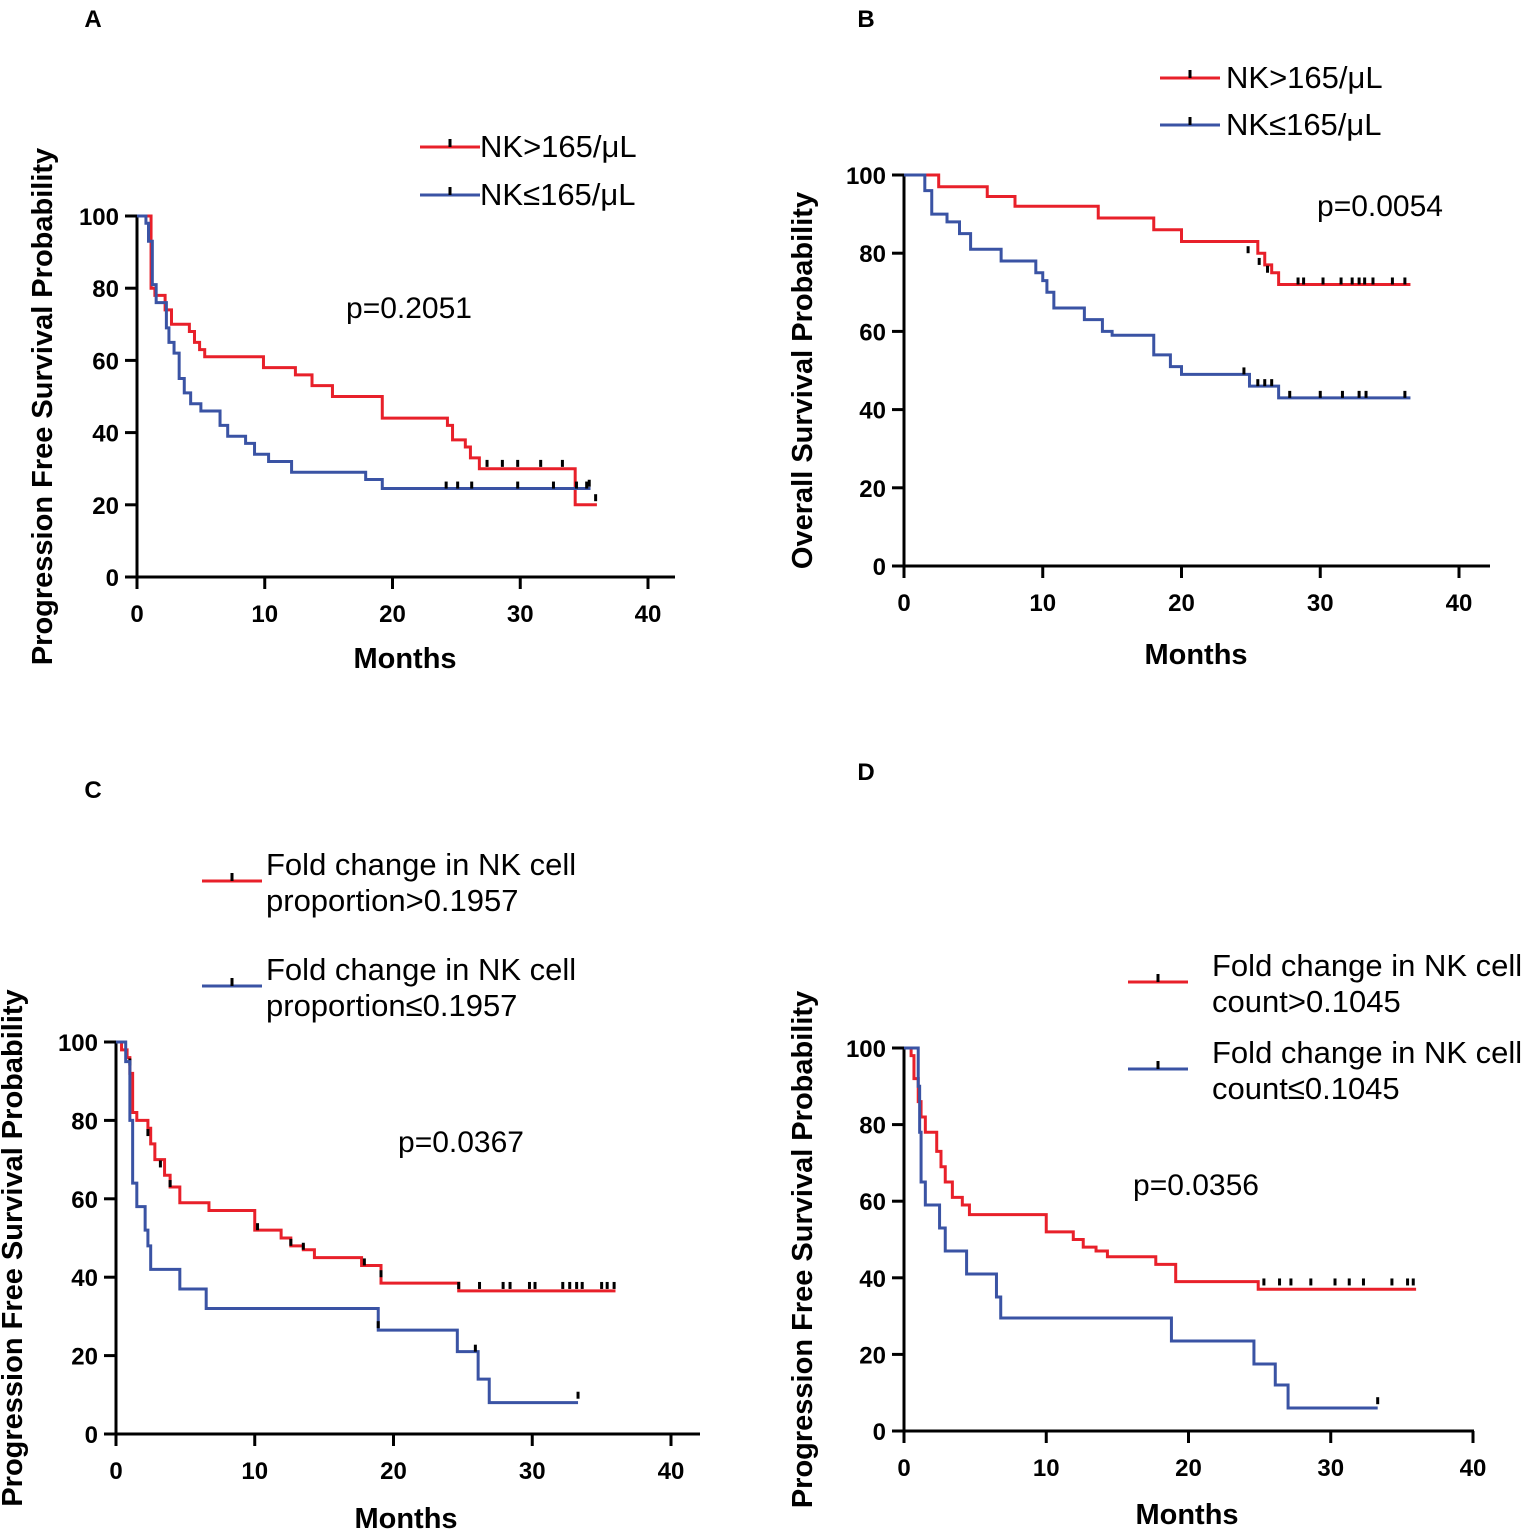 This screenshot has height=1531, width=1535. What do you see at coordinates (1380, 206) in the screenshot?
I see `p-value-label: p=0.0054` at bounding box center [1380, 206].